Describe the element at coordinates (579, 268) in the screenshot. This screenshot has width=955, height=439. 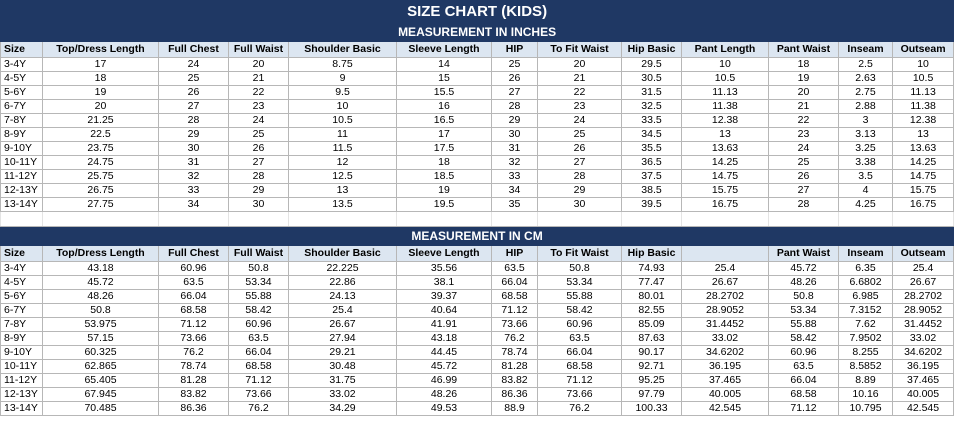
I see `measurement: 50.8` at that location.